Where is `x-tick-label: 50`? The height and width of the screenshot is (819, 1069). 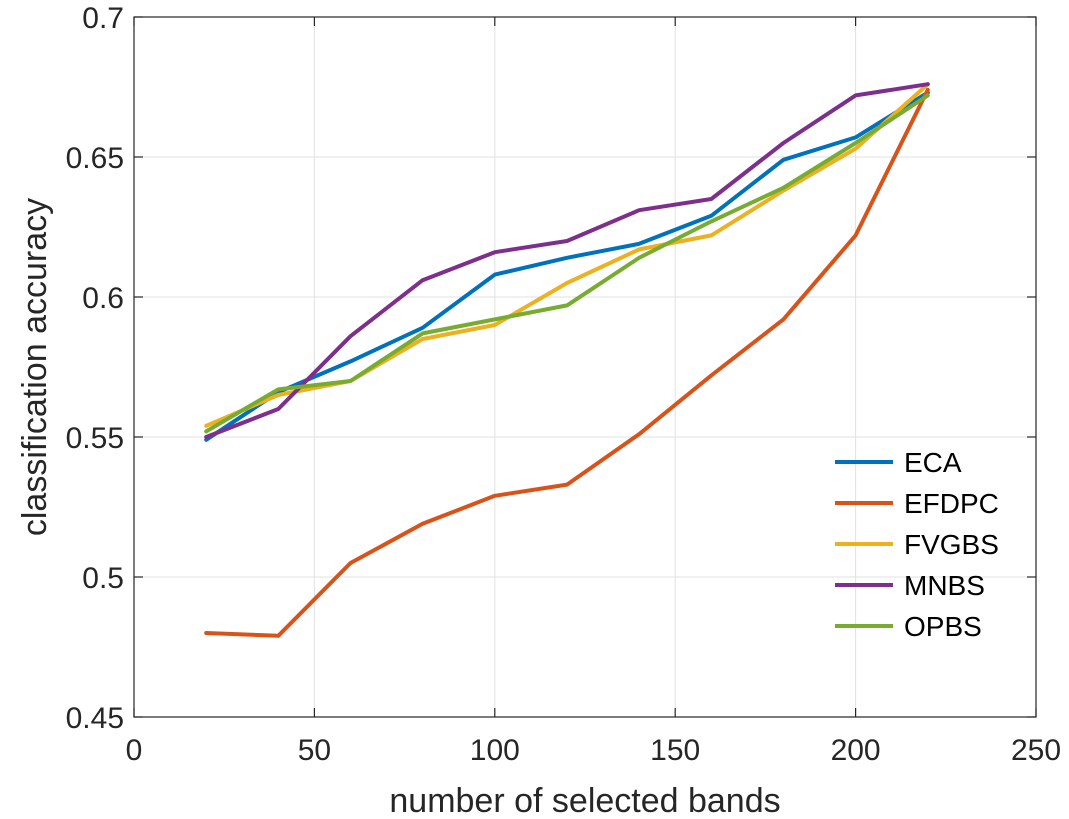 x-tick-label: 50 is located at coordinates (314, 750).